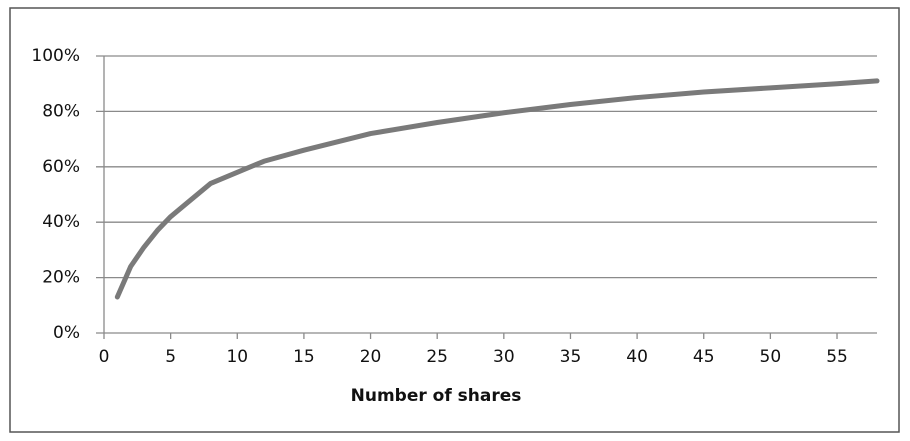 The height and width of the screenshot is (441, 910). What do you see at coordinates (837, 357) in the screenshot?
I see `x-tick-label: 55` at bounding box center [837, 357].